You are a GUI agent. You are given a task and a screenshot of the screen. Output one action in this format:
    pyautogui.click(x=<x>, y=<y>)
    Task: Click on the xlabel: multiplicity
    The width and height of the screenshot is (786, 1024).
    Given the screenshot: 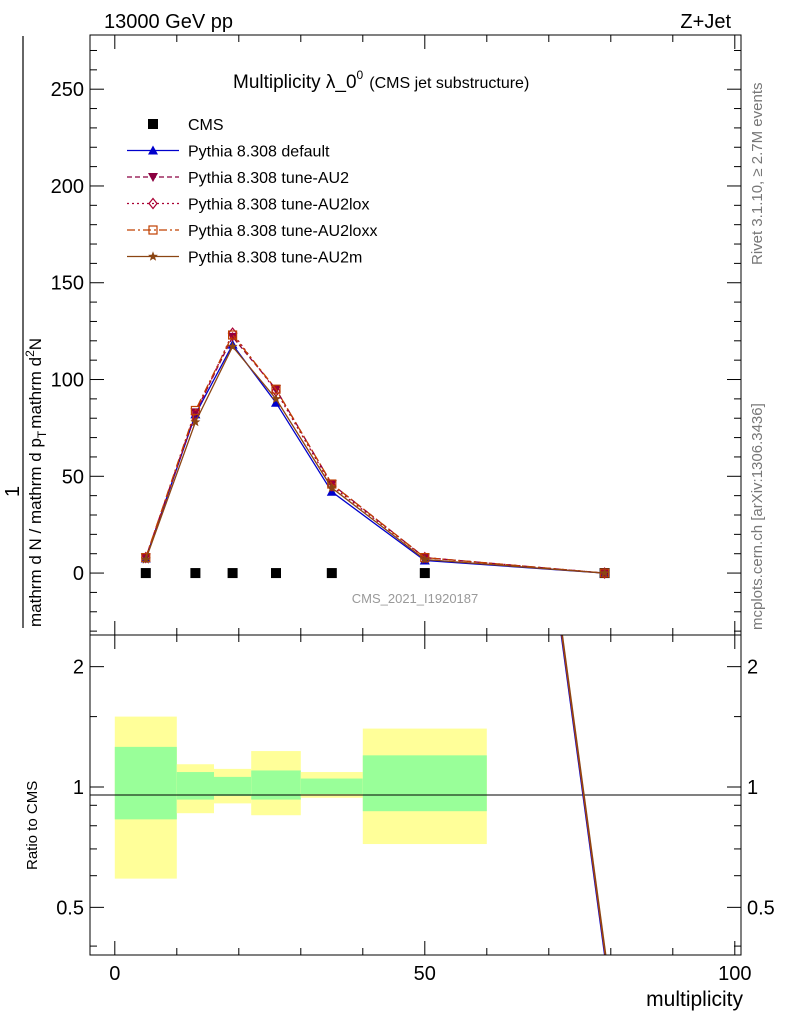 What is the action you would take?
    pyautogui.click(x=694, y=999)
    